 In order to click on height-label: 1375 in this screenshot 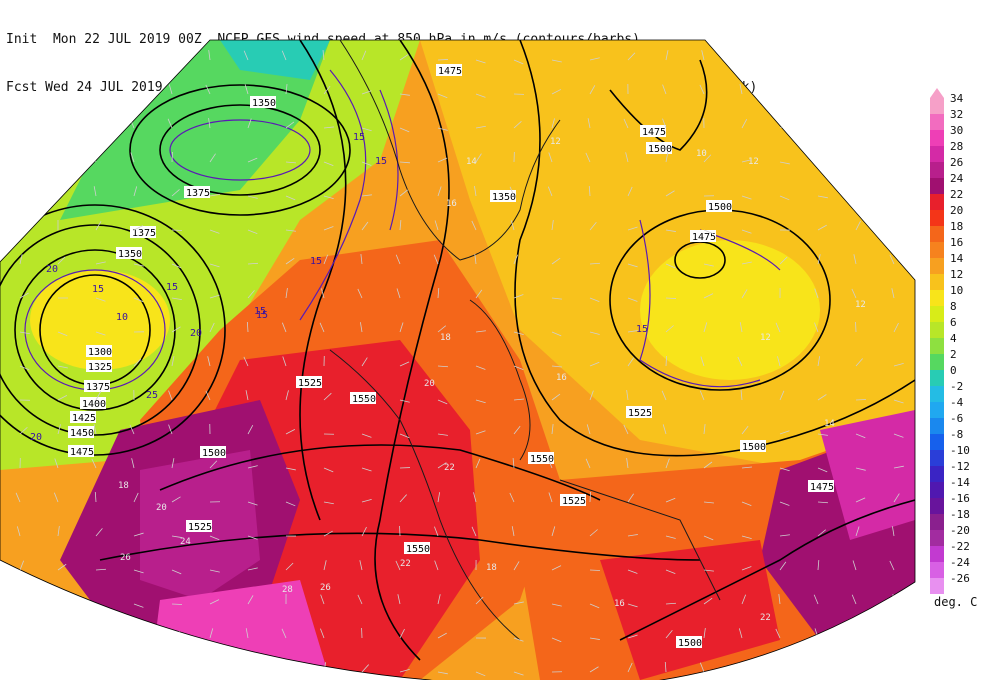, I will do `click(98, 387)`.